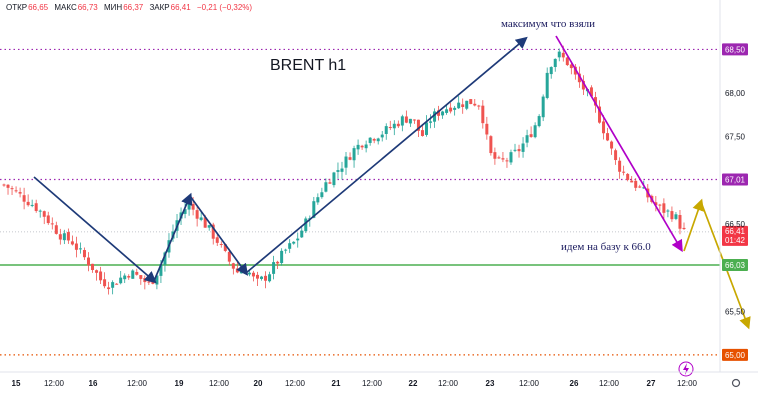  I want to click on x-tick-label: 16, so click(93, 383).